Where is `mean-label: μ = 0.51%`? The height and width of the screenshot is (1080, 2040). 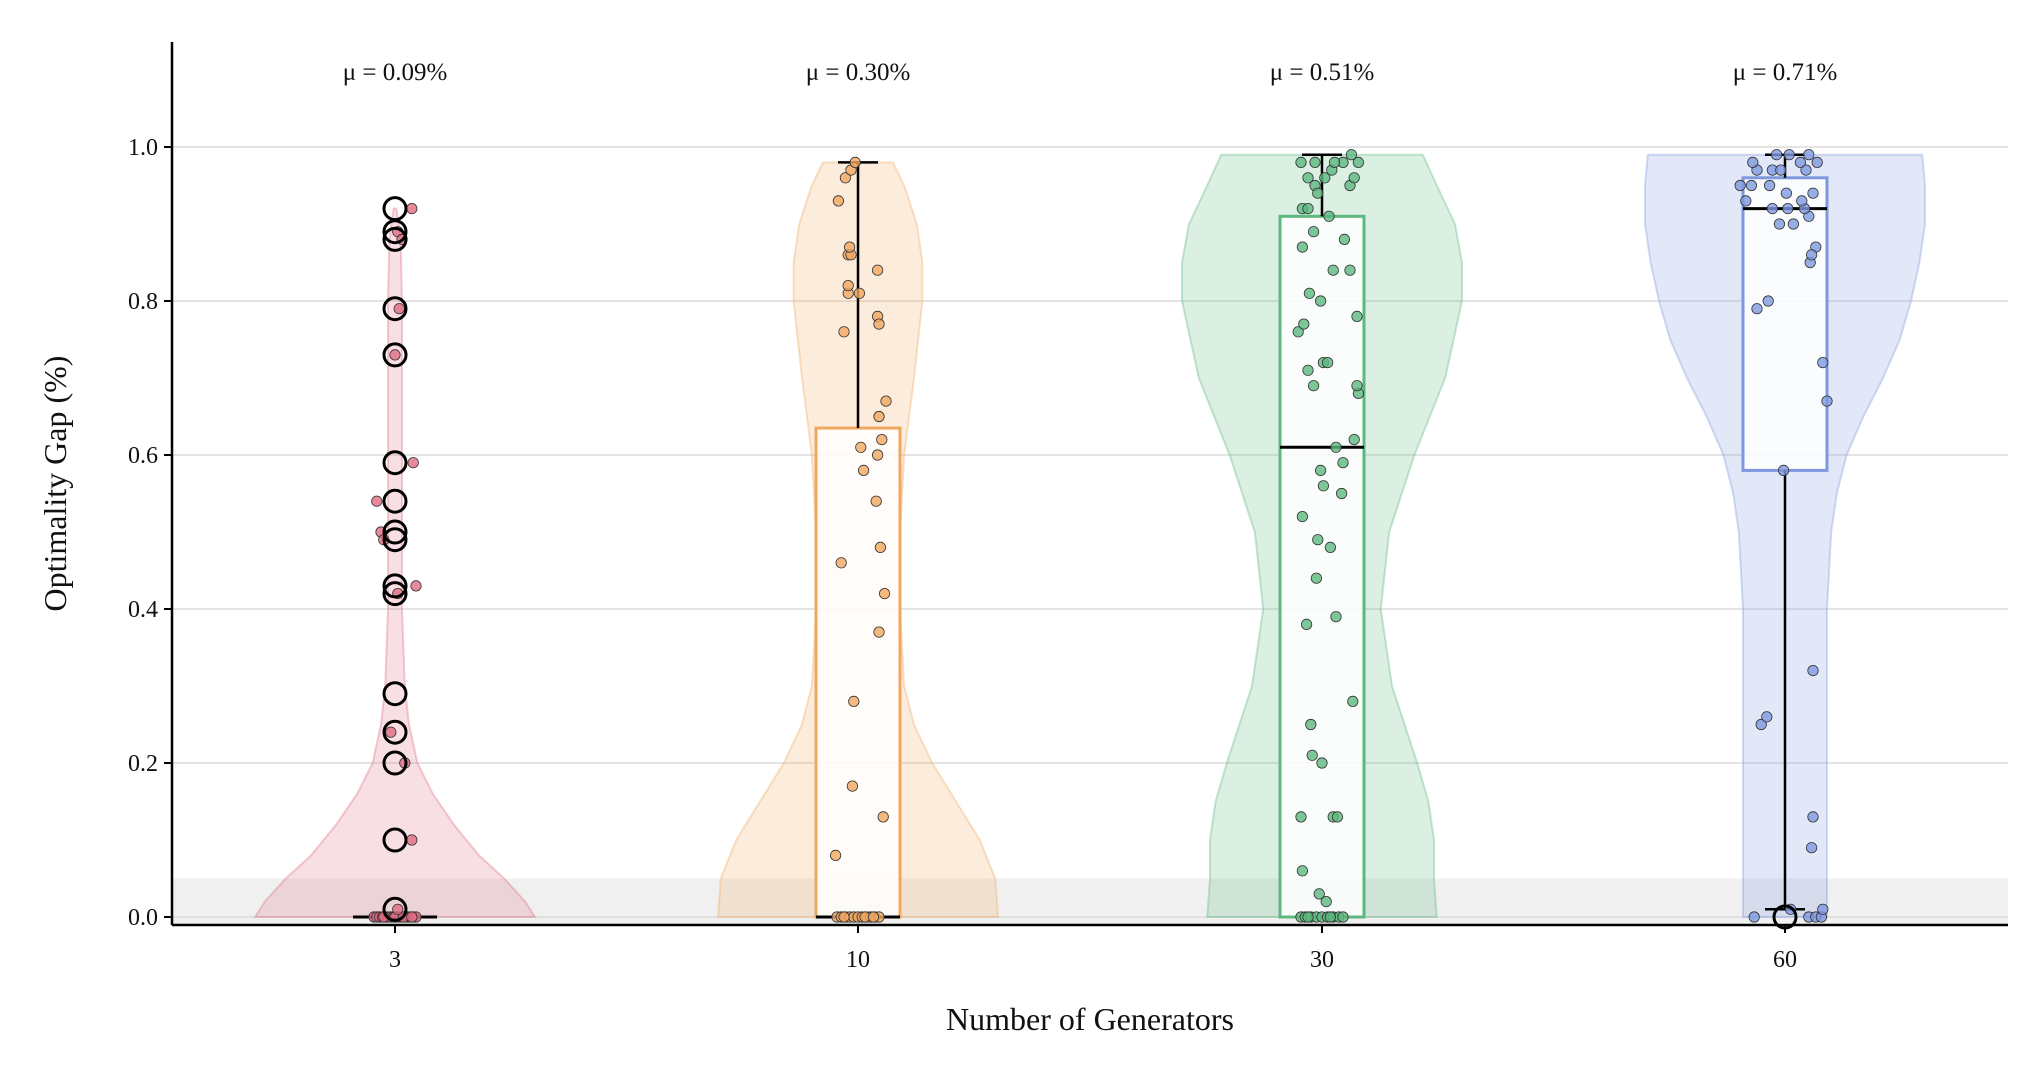
mean-label: μ = 0.51% is located at coordinates (1322, 72).